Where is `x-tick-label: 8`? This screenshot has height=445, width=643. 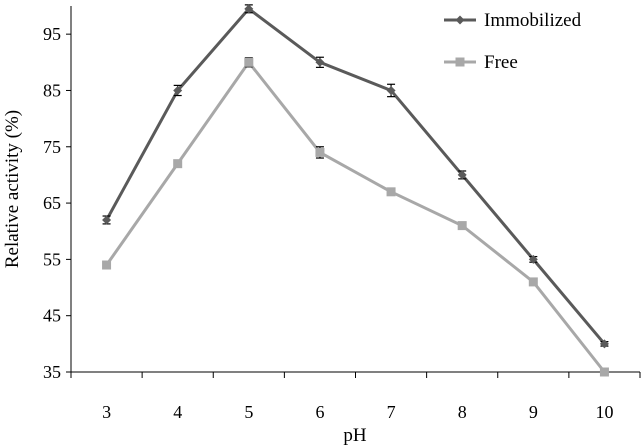
x-tick-label: 8 is located at coordinates (462, 412).